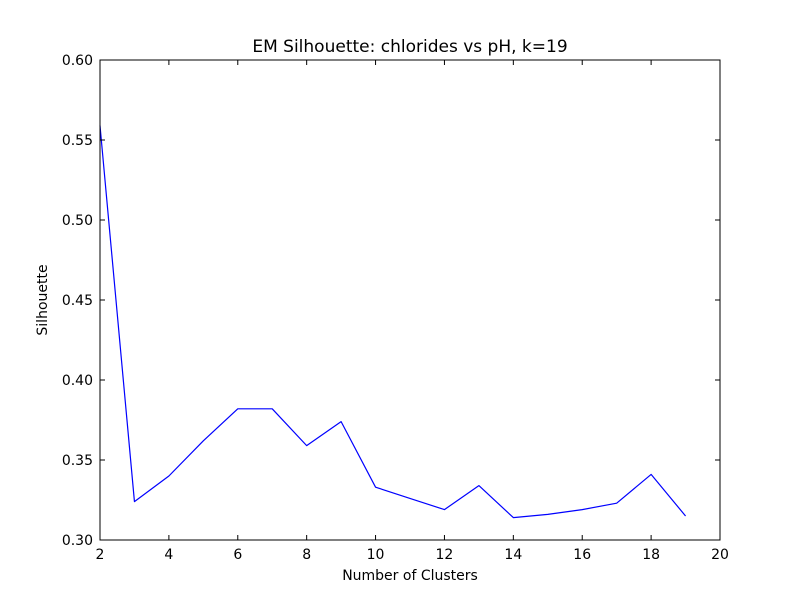  Describe the element at coordinates (77, 61) in the screenshot. I see `y-tick-label: 0.60` at that location.